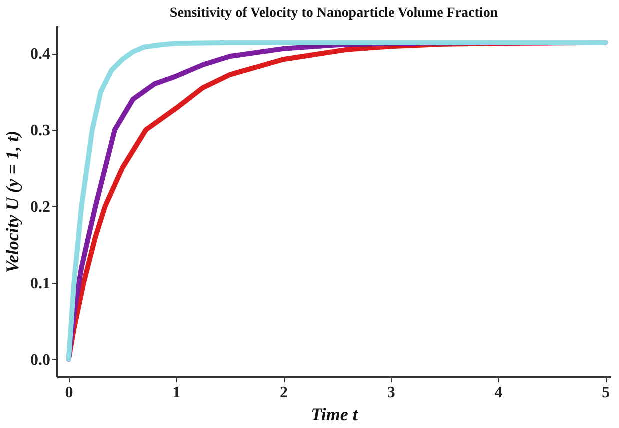 The image size is (619, 428). What do you see at coordinates (334, 13) in the screenshot?
I see `chart-title: Sensitivity of Velocity to Nanoparticle Volume Fraction` at bounding box center [334, 13].